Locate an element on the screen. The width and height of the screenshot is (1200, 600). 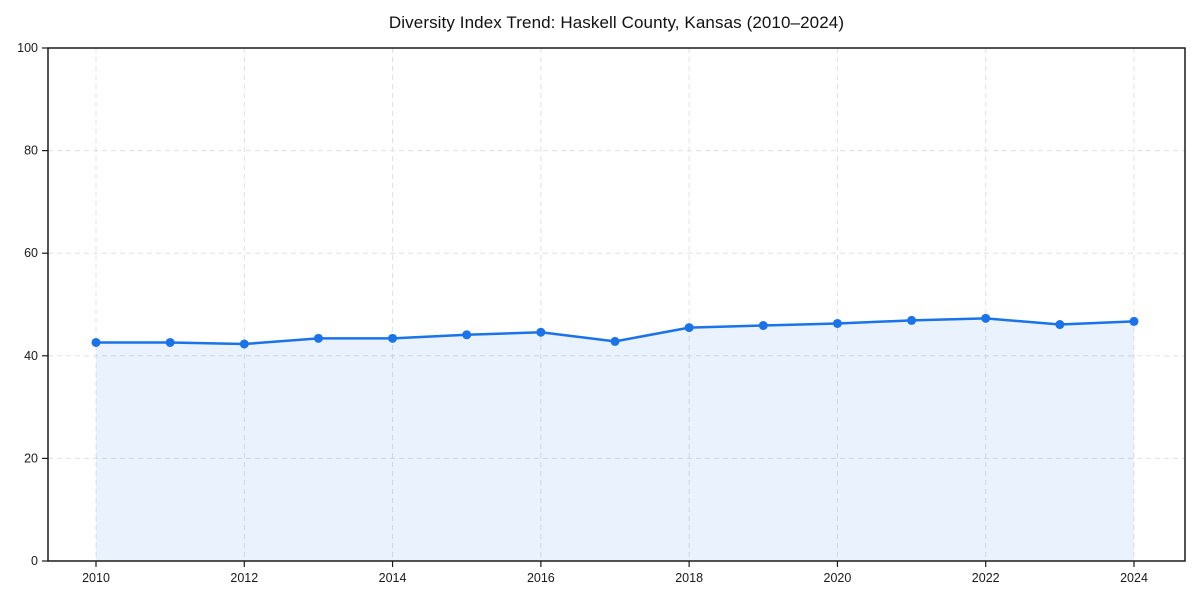
x-tick-label: 2018 is located at coordinates (689, 578).